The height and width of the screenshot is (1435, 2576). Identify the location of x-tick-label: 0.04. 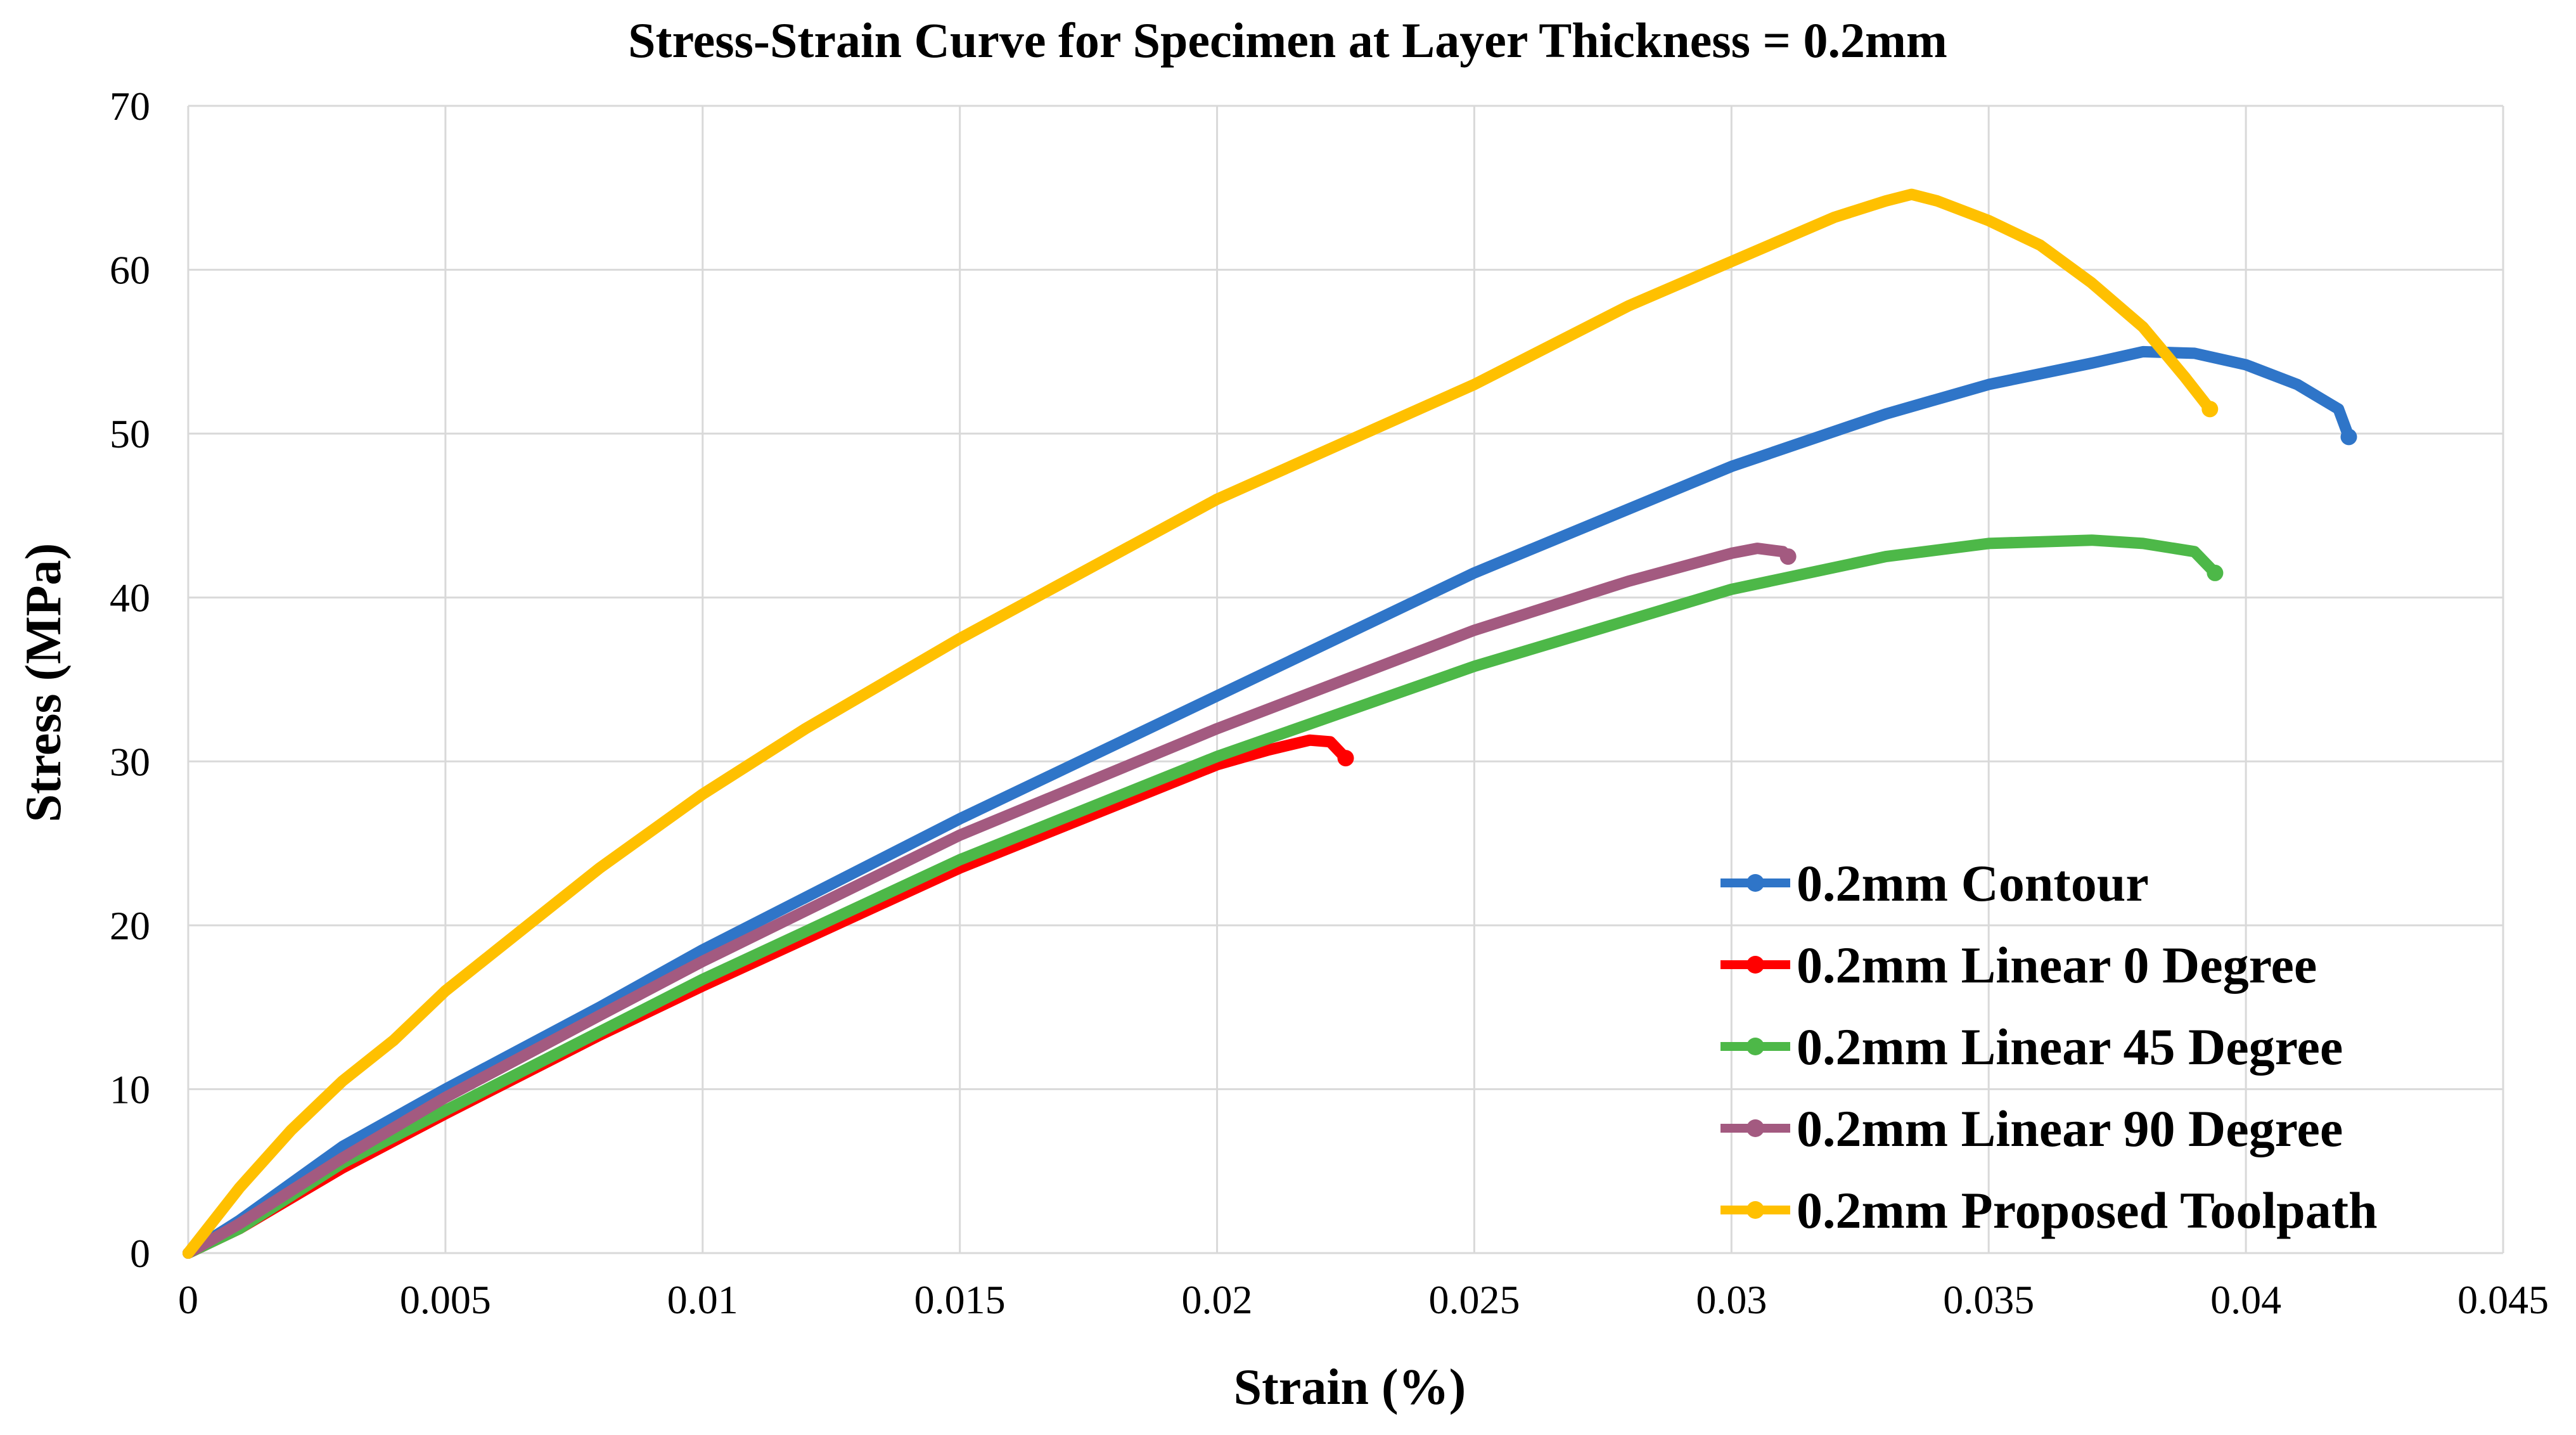
(2245, 1299).